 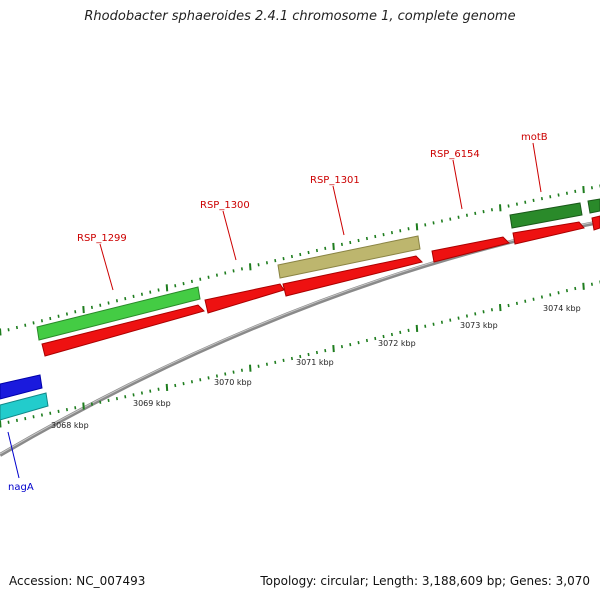 I want to click on gene-label: motB, so click(x=534, y=137).